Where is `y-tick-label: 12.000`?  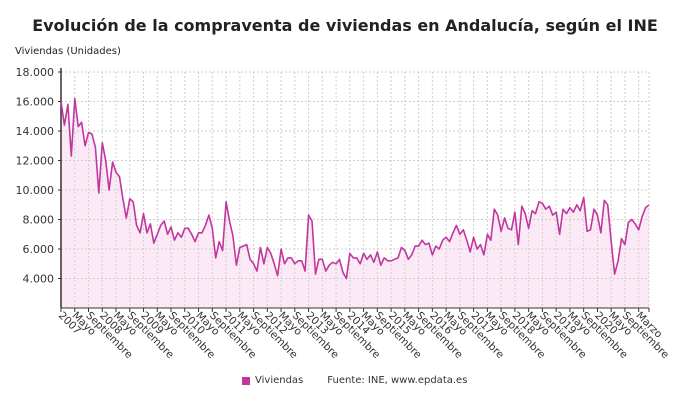 y-tick-label: 12.000 is located at coordinates (35, 161).